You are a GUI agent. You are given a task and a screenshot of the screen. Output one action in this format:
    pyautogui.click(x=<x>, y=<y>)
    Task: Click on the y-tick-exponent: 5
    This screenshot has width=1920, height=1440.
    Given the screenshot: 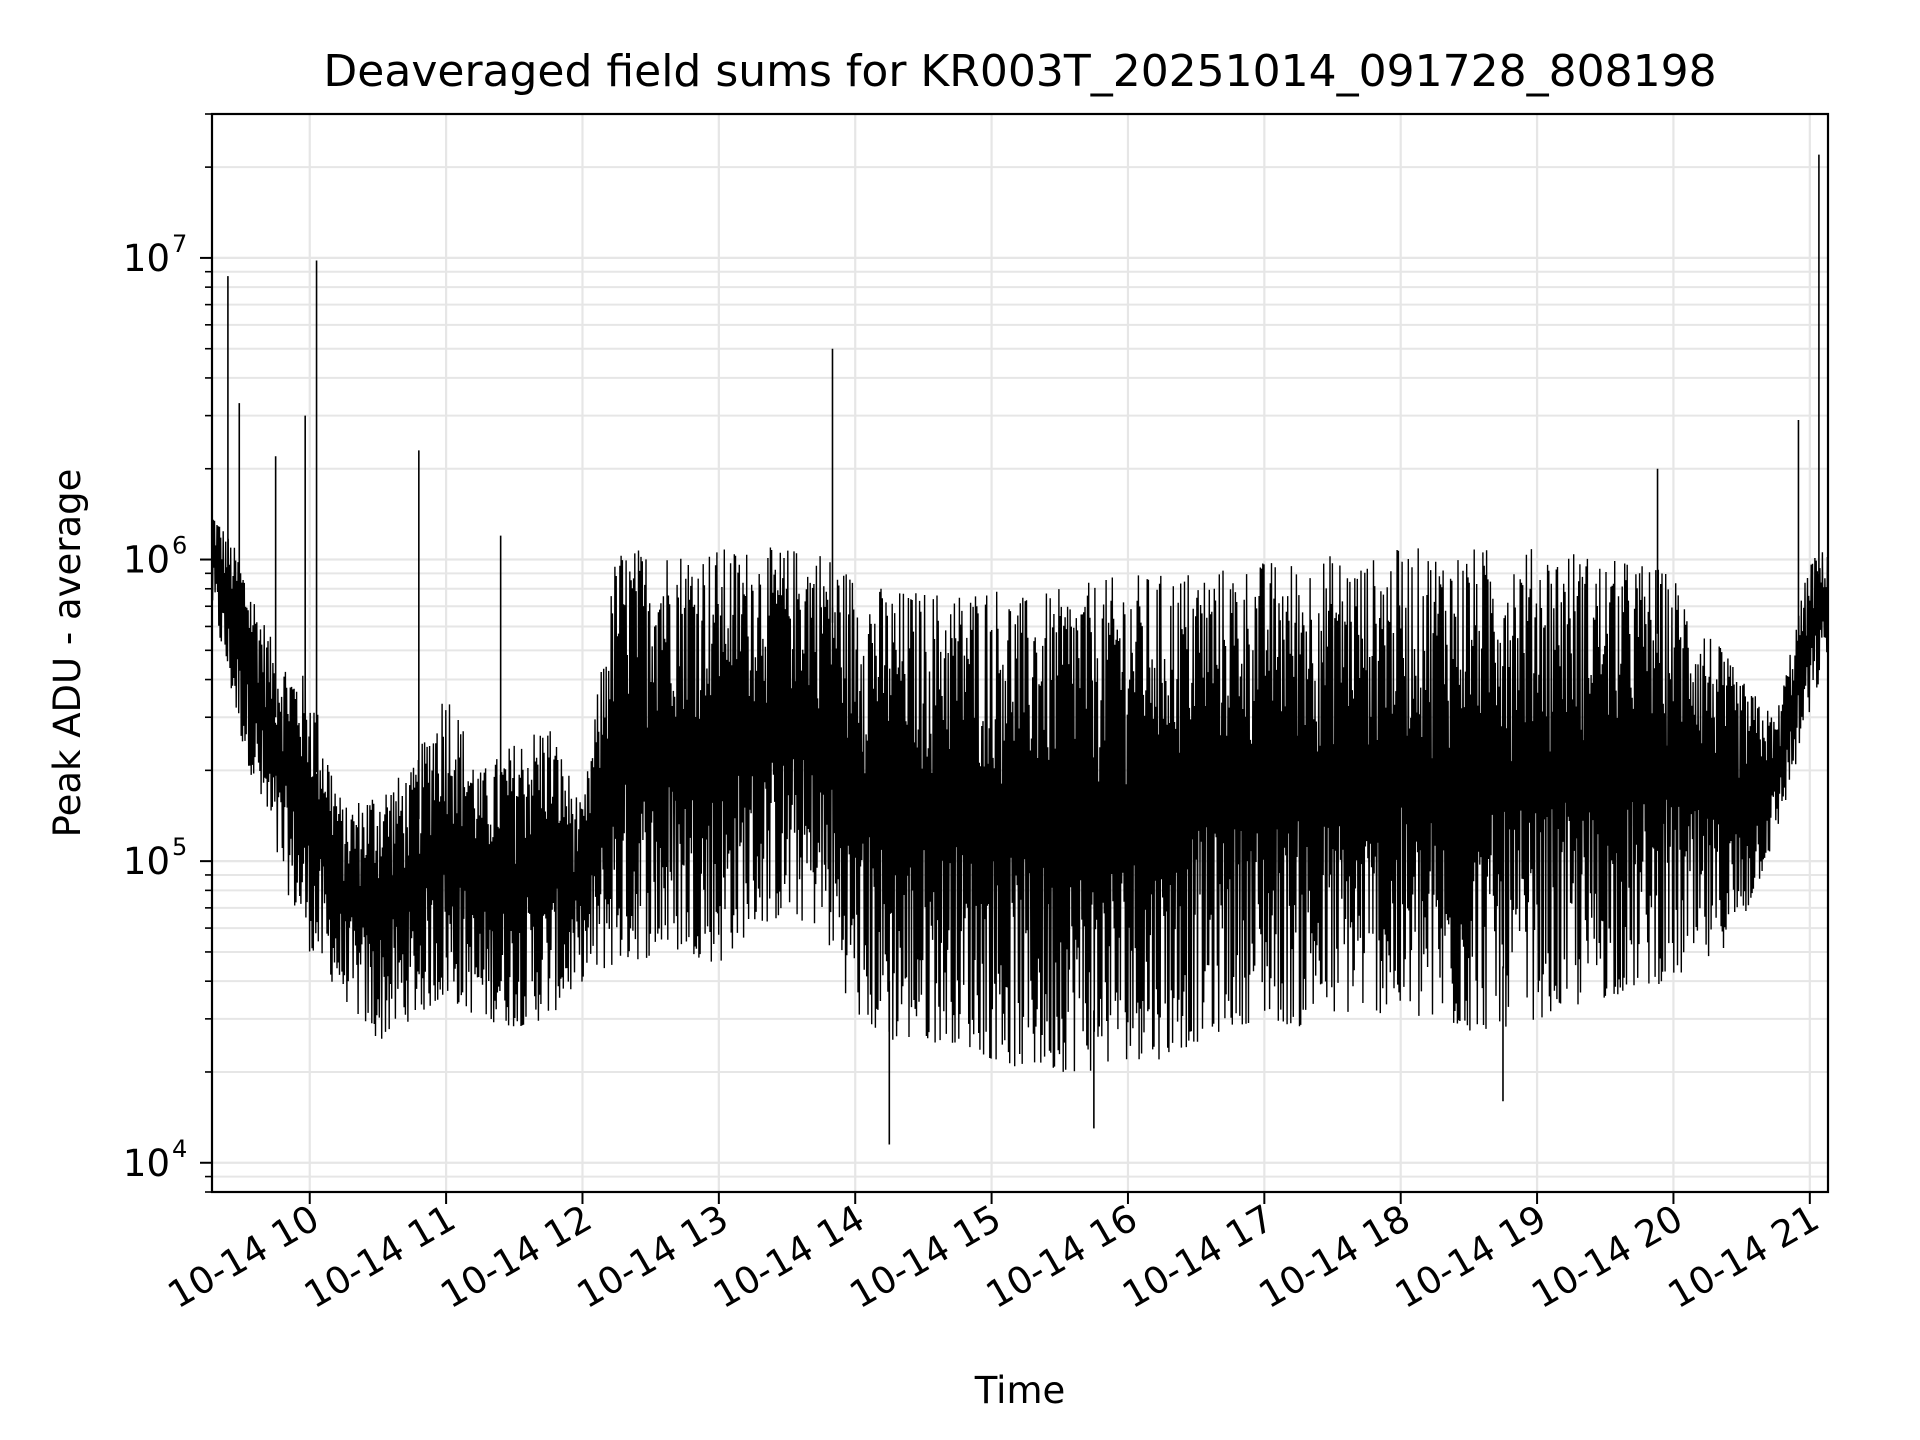 What is the action you would take?
    pyautogui.click(x=179, y=847)
    